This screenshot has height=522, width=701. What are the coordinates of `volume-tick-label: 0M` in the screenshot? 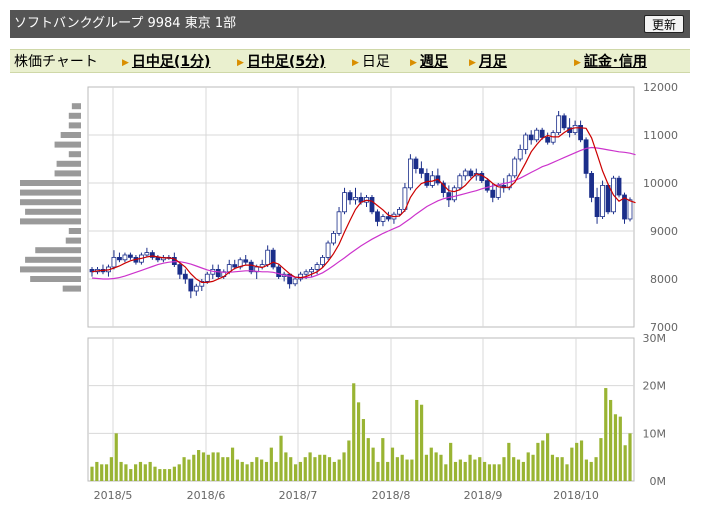 It's located at (658, 481).